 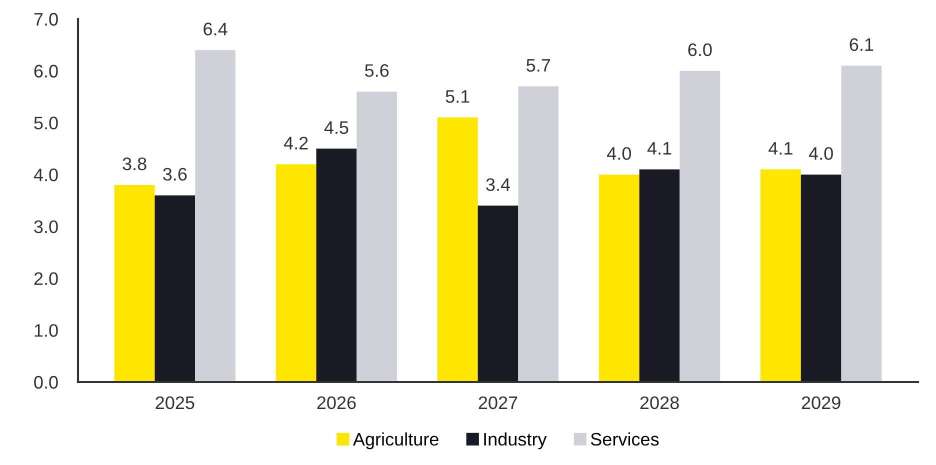 What do you see at coordinates (134, 163) in the screenshot?
I see `data-label: 3.8` at bounding box center [134, 163].